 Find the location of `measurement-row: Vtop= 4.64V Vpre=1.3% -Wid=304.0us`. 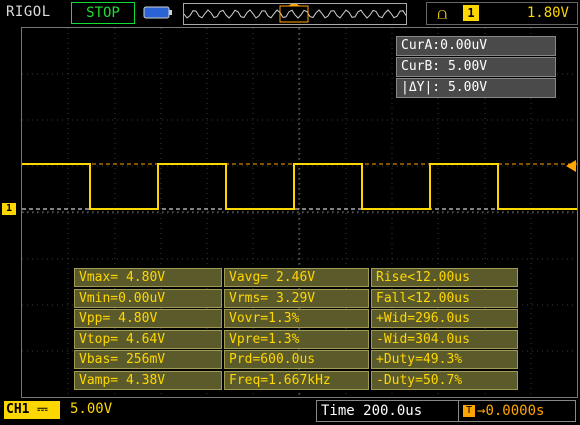

measurement-row: Vtop= 4.64V Vpre=1.3% -Wid=304.0us is located at coordinates (296, 339).